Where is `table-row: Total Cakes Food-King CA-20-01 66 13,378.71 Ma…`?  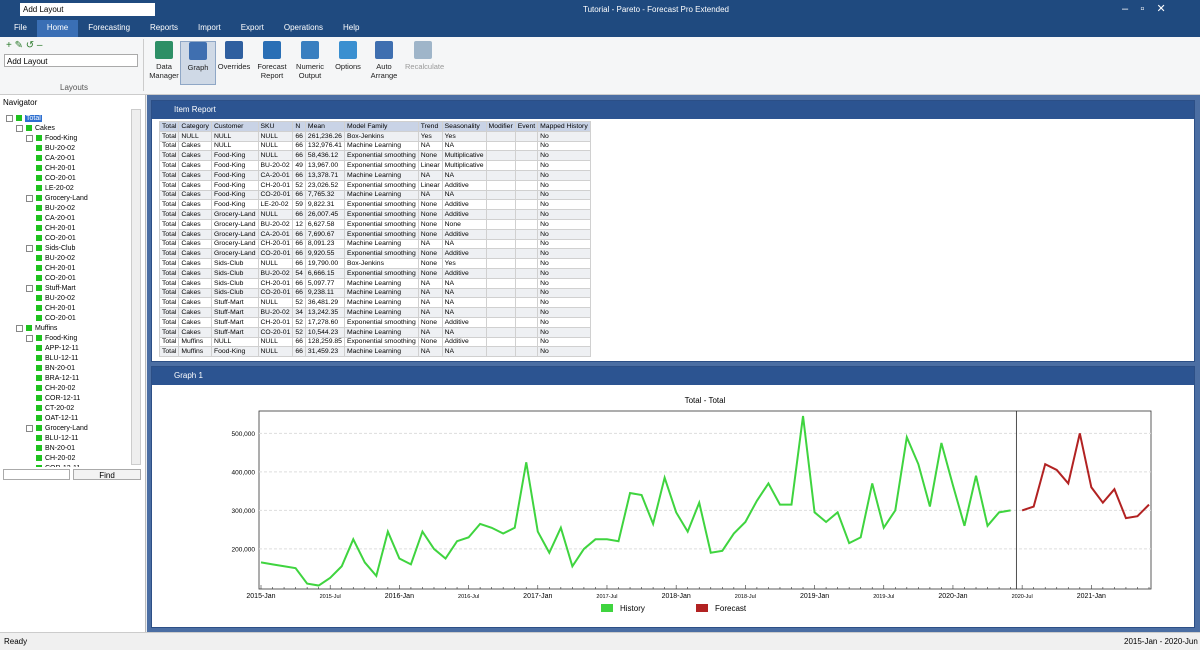 table-row: Total Cakes Food-King CA-20-01 66 13,378.71 Ma… is located at coordinates (374, 175).